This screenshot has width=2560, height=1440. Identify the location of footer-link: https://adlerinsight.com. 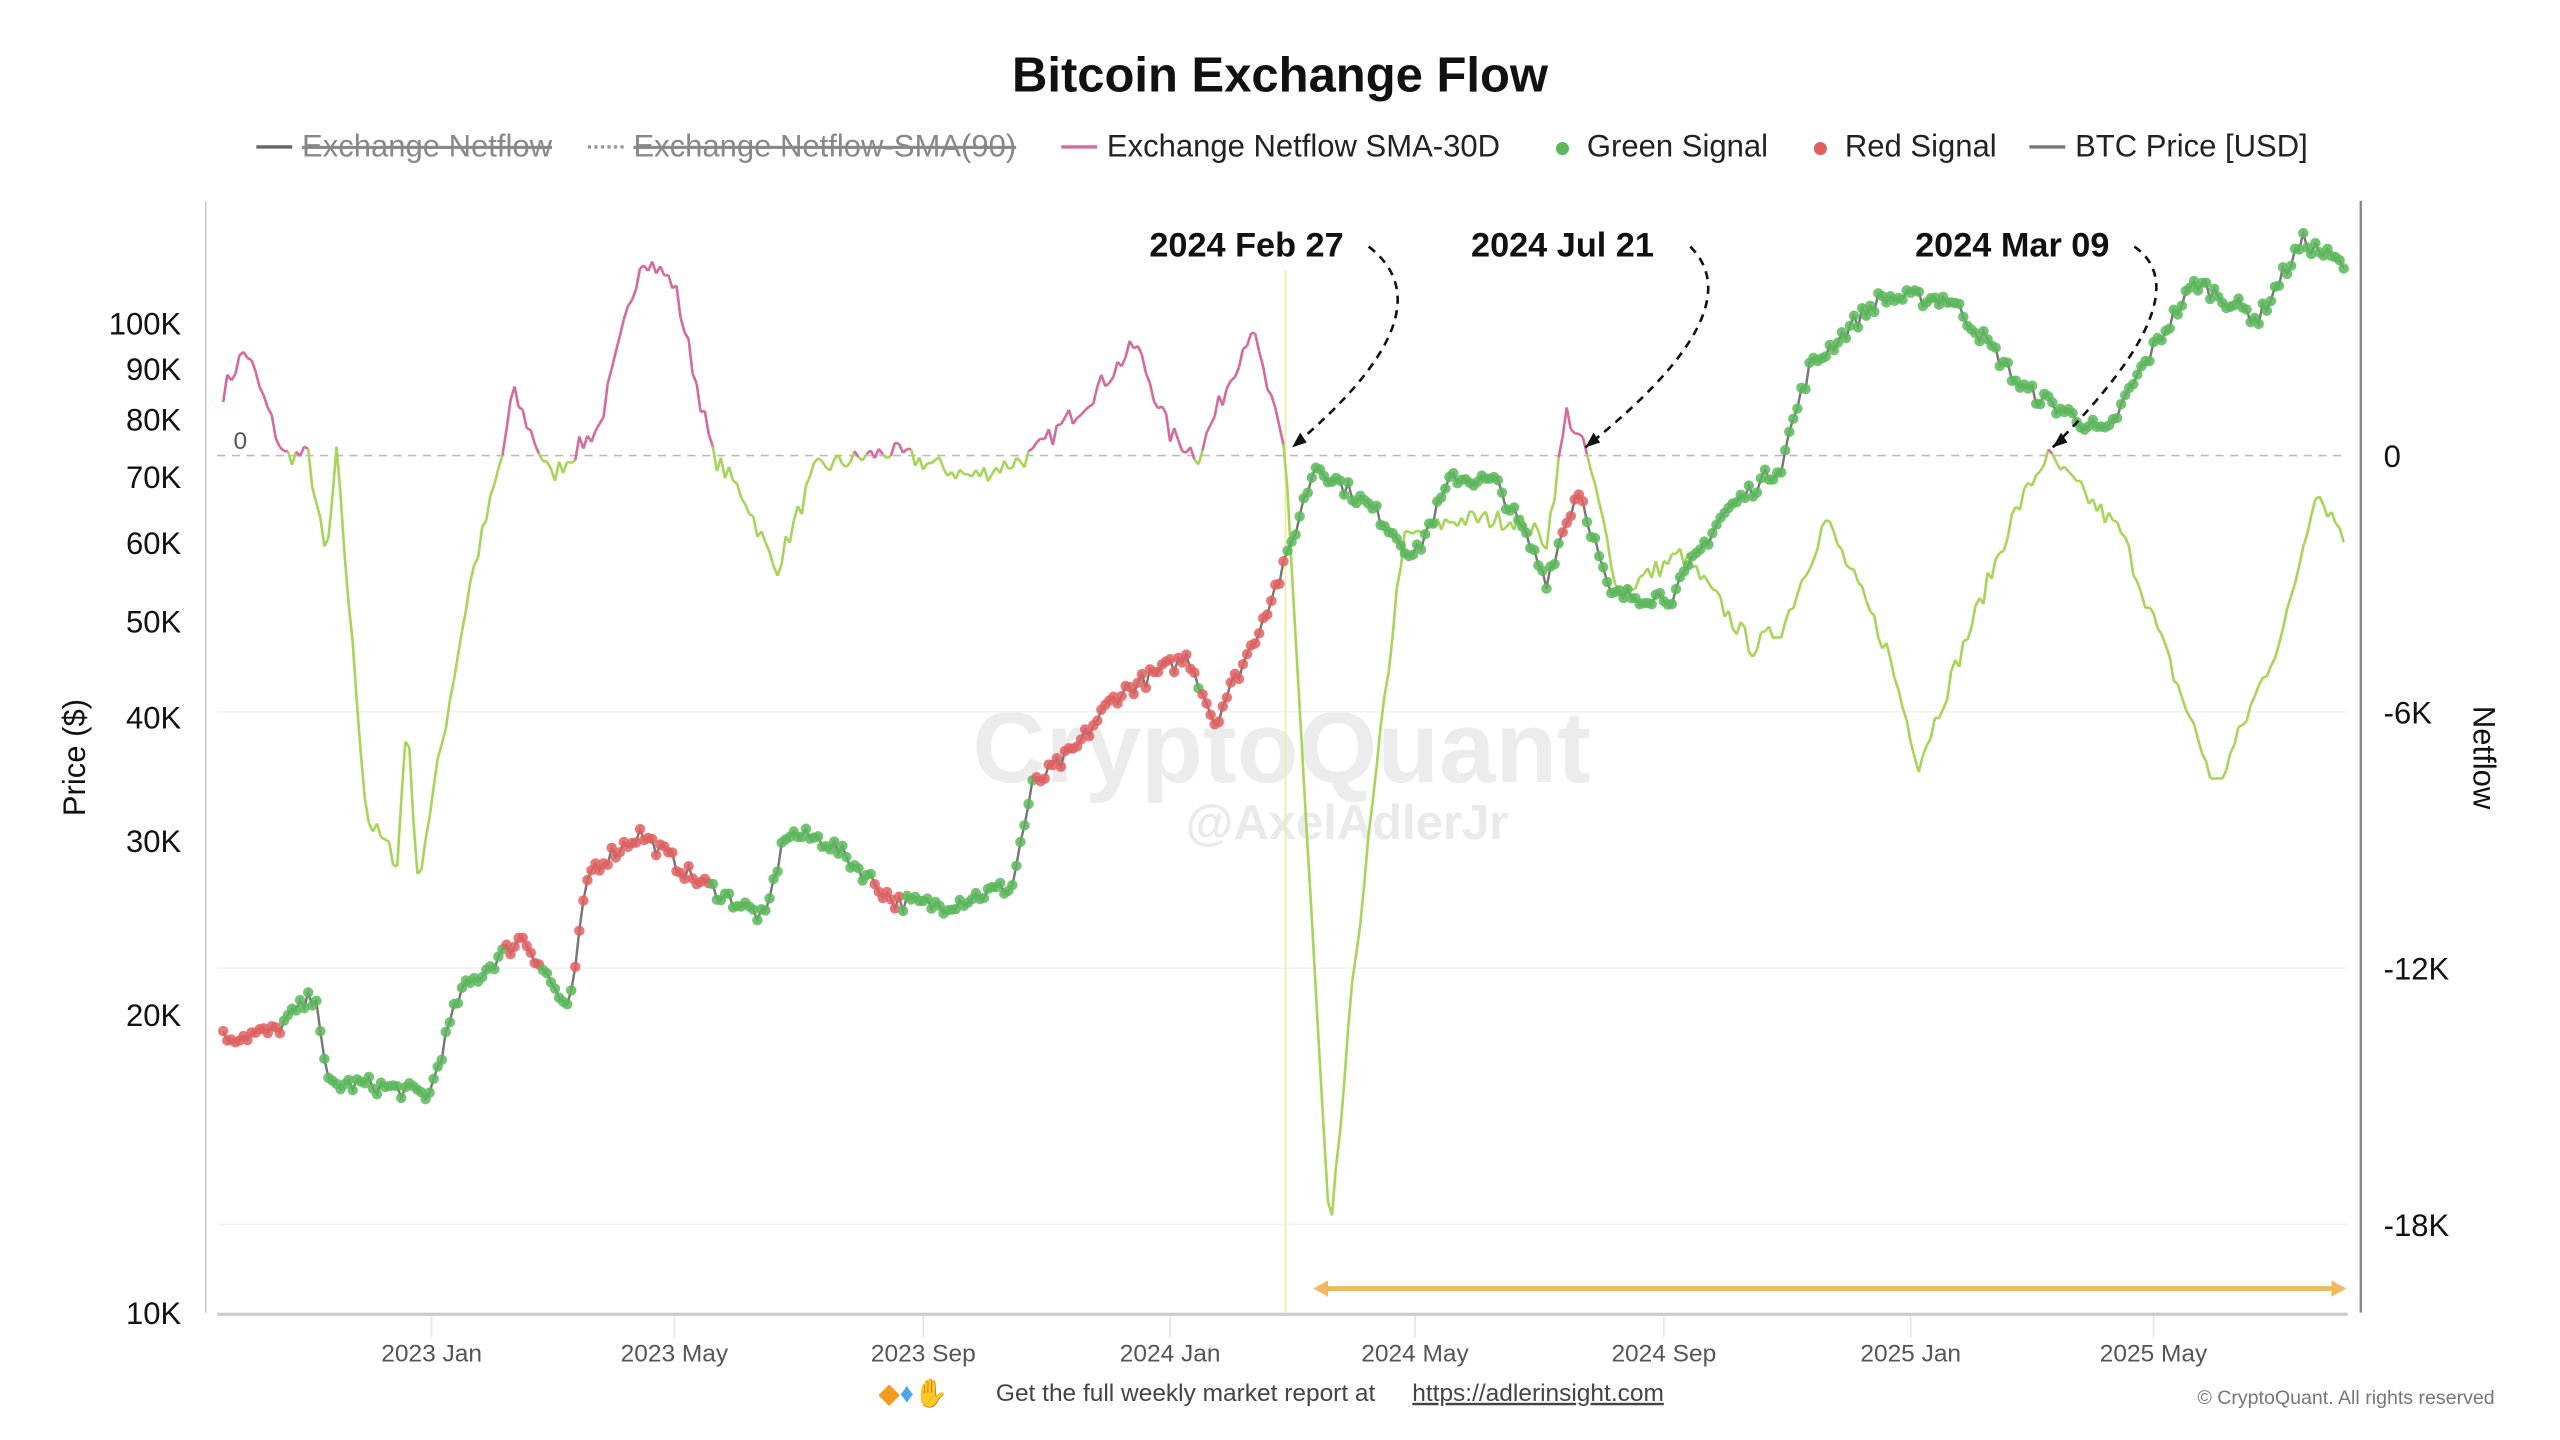
(1538, 1393).